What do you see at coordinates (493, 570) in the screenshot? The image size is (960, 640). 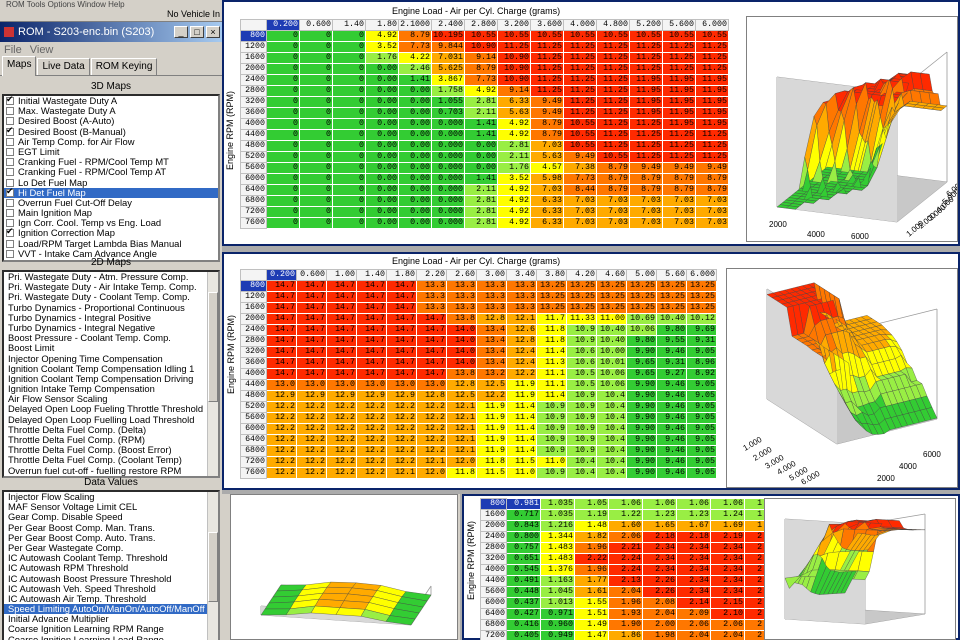 I see `row-header: 4000` at bounding box center [493, 570].